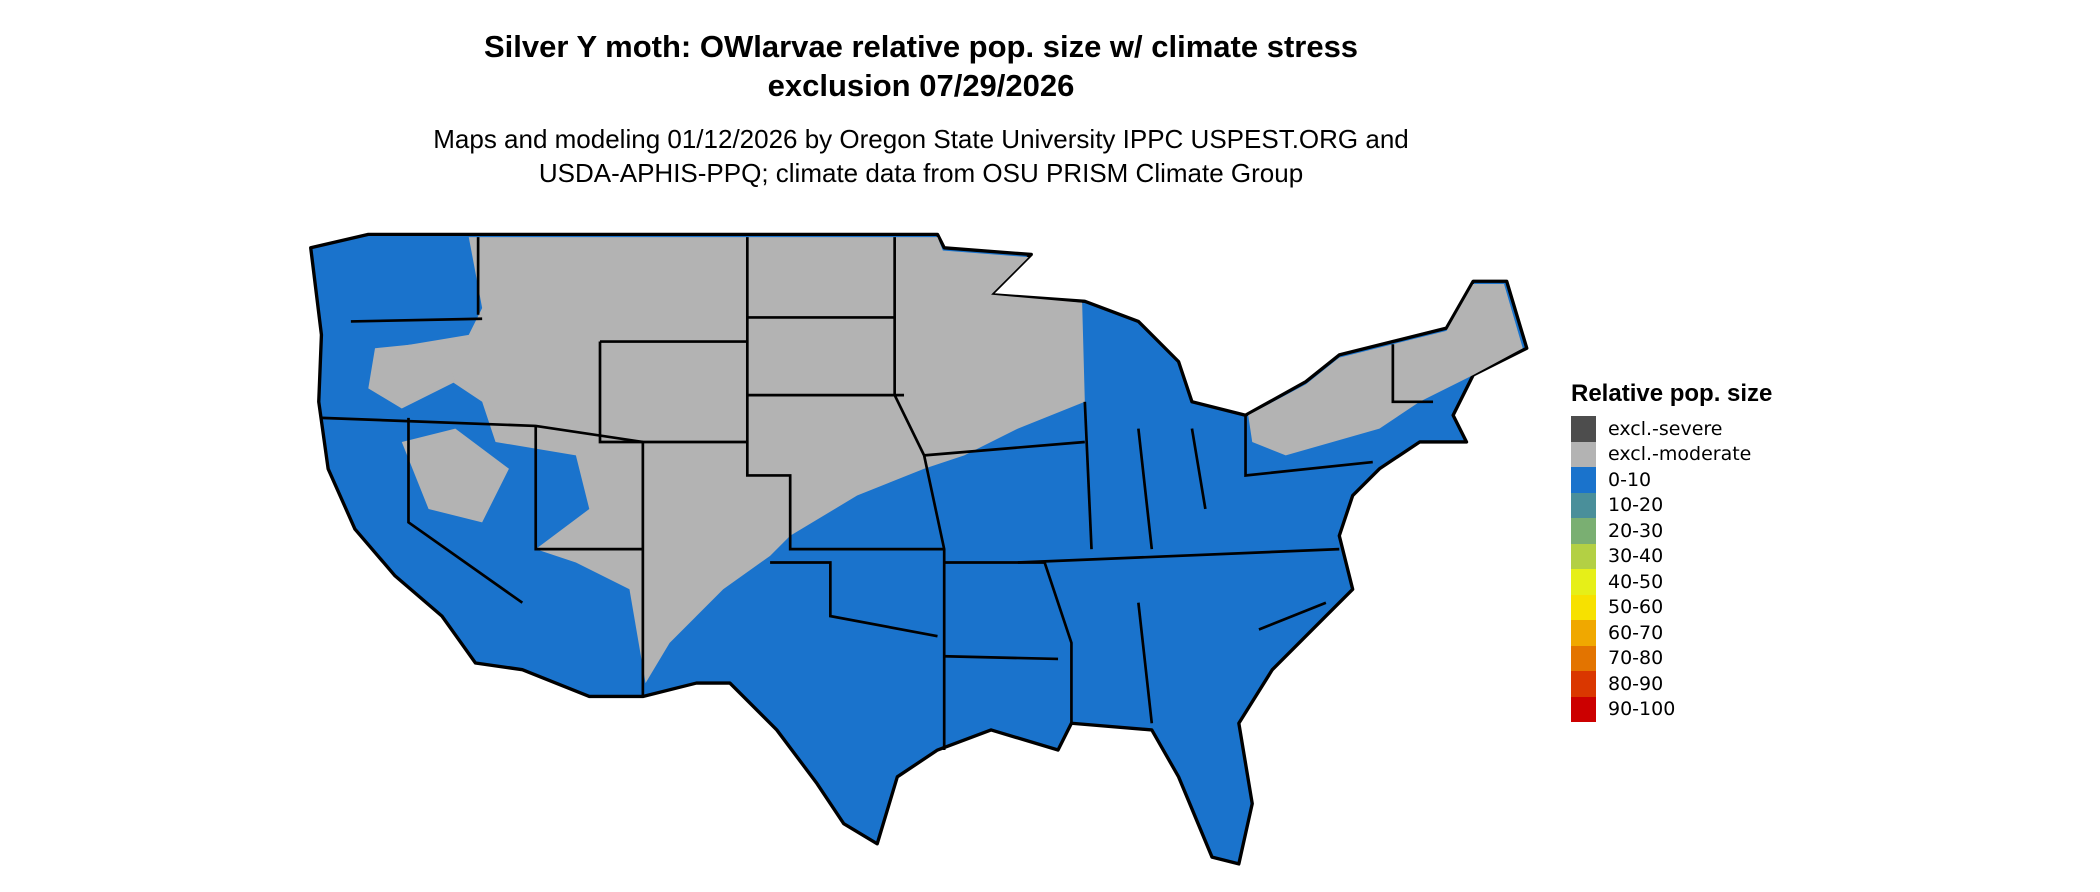 The image size is (2100, 892). What do you see at coordinates (1636, 683) in the screenshot?
I see `legend-label: 80-90` at bounding box center [1636, 683].